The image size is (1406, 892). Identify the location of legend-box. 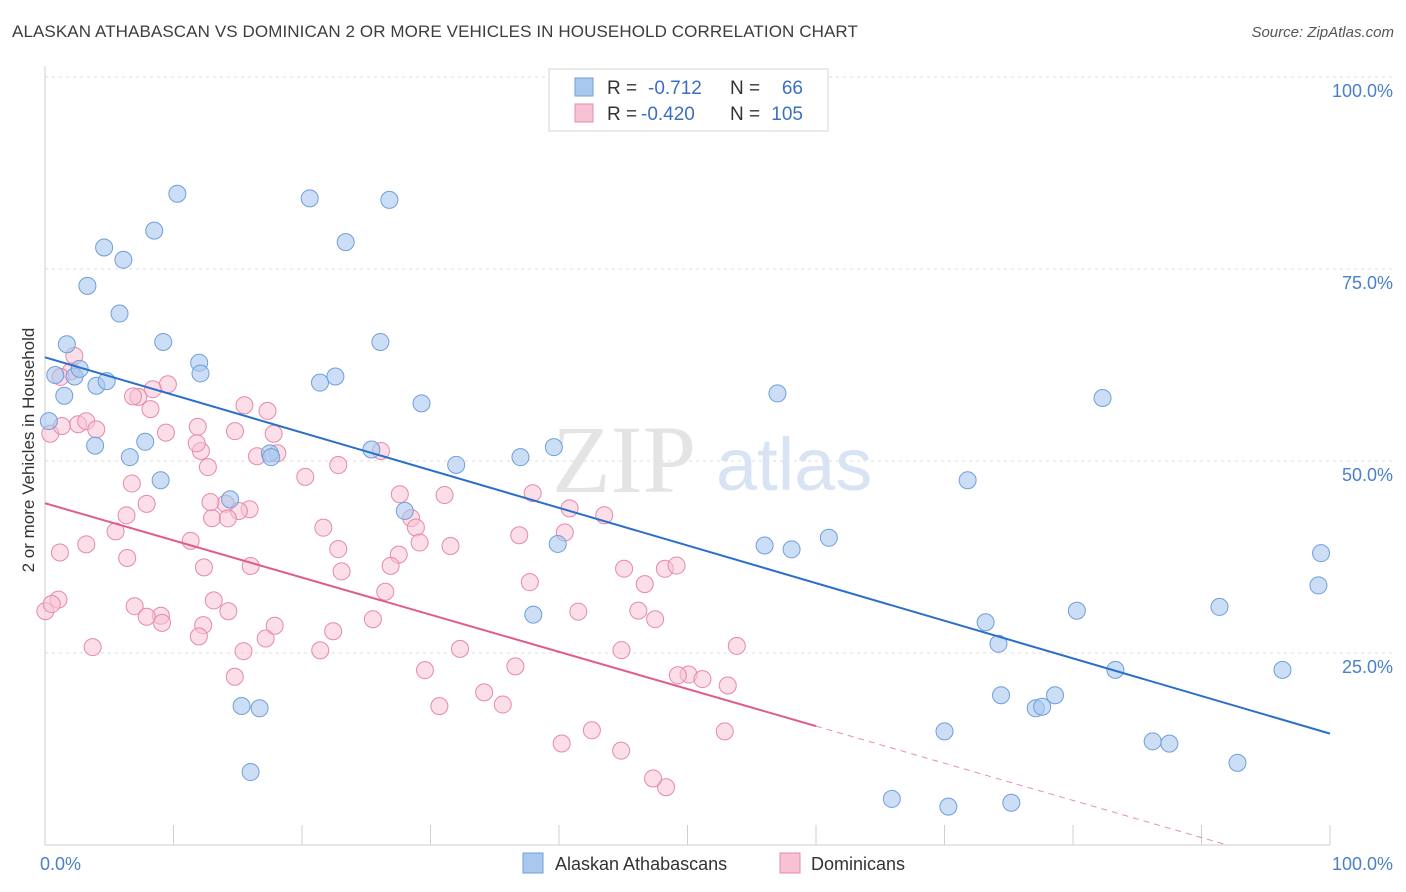
(688, 100).